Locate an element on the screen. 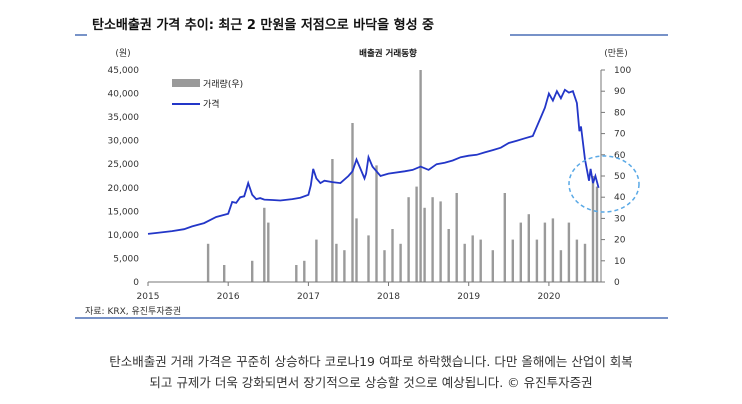 The height and width of the screenshot is (404, 742). x-tick-label: 2019 is located at coordinates (468, 297).